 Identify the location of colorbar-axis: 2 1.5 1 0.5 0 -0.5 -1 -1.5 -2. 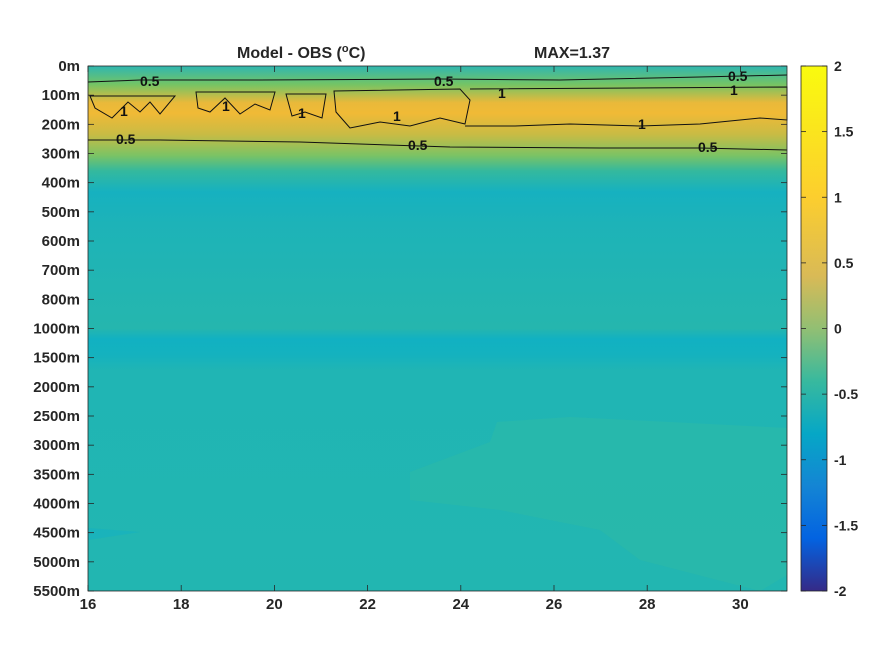
(829, 328).